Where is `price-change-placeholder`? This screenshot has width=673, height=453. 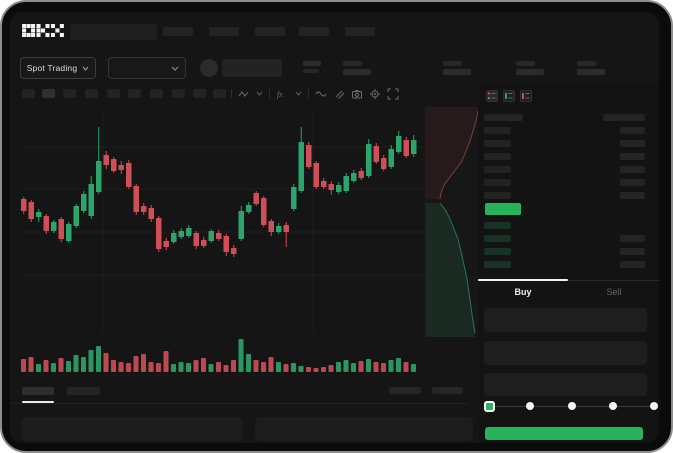 price-change-placeholder is located at coordinates (311, 71).